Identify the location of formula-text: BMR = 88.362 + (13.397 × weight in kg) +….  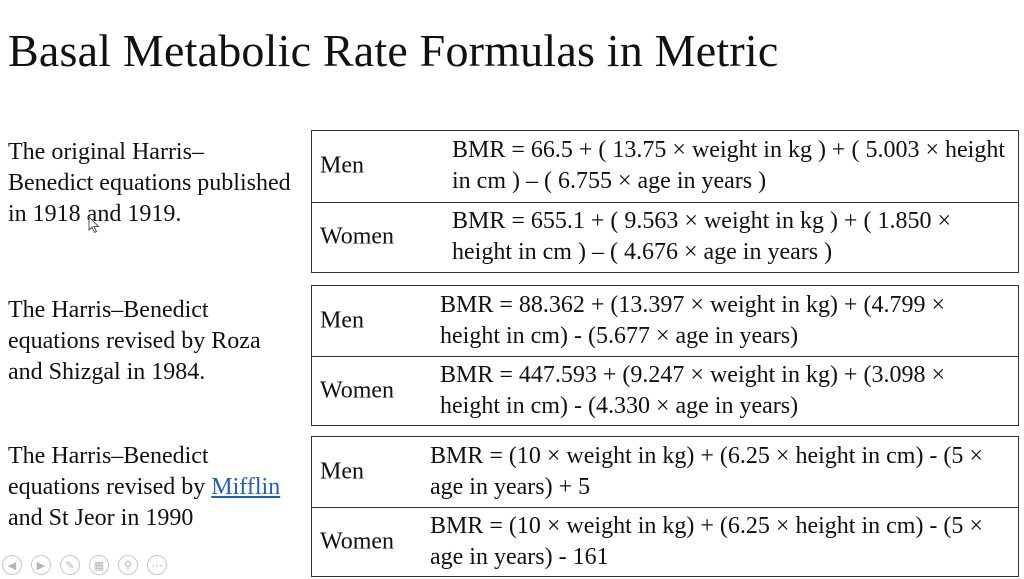
(692, 320).